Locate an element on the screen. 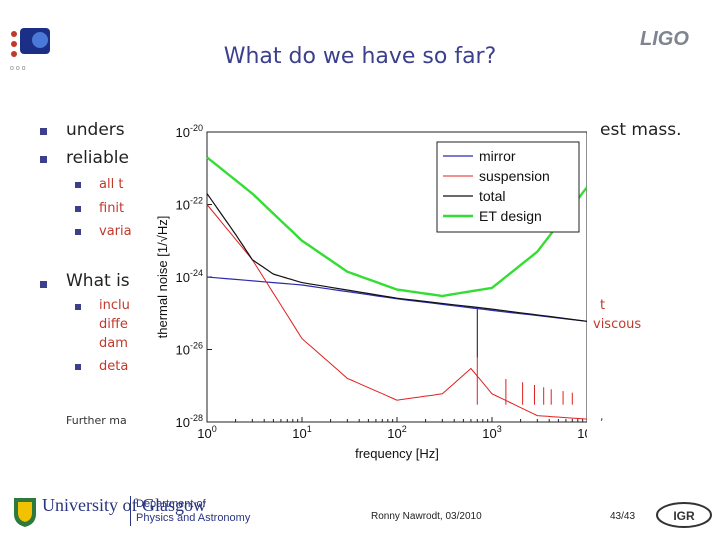 The image size is (720, 540). sub-bullet-4-line2: diffe is located at coordinates (113, 324).